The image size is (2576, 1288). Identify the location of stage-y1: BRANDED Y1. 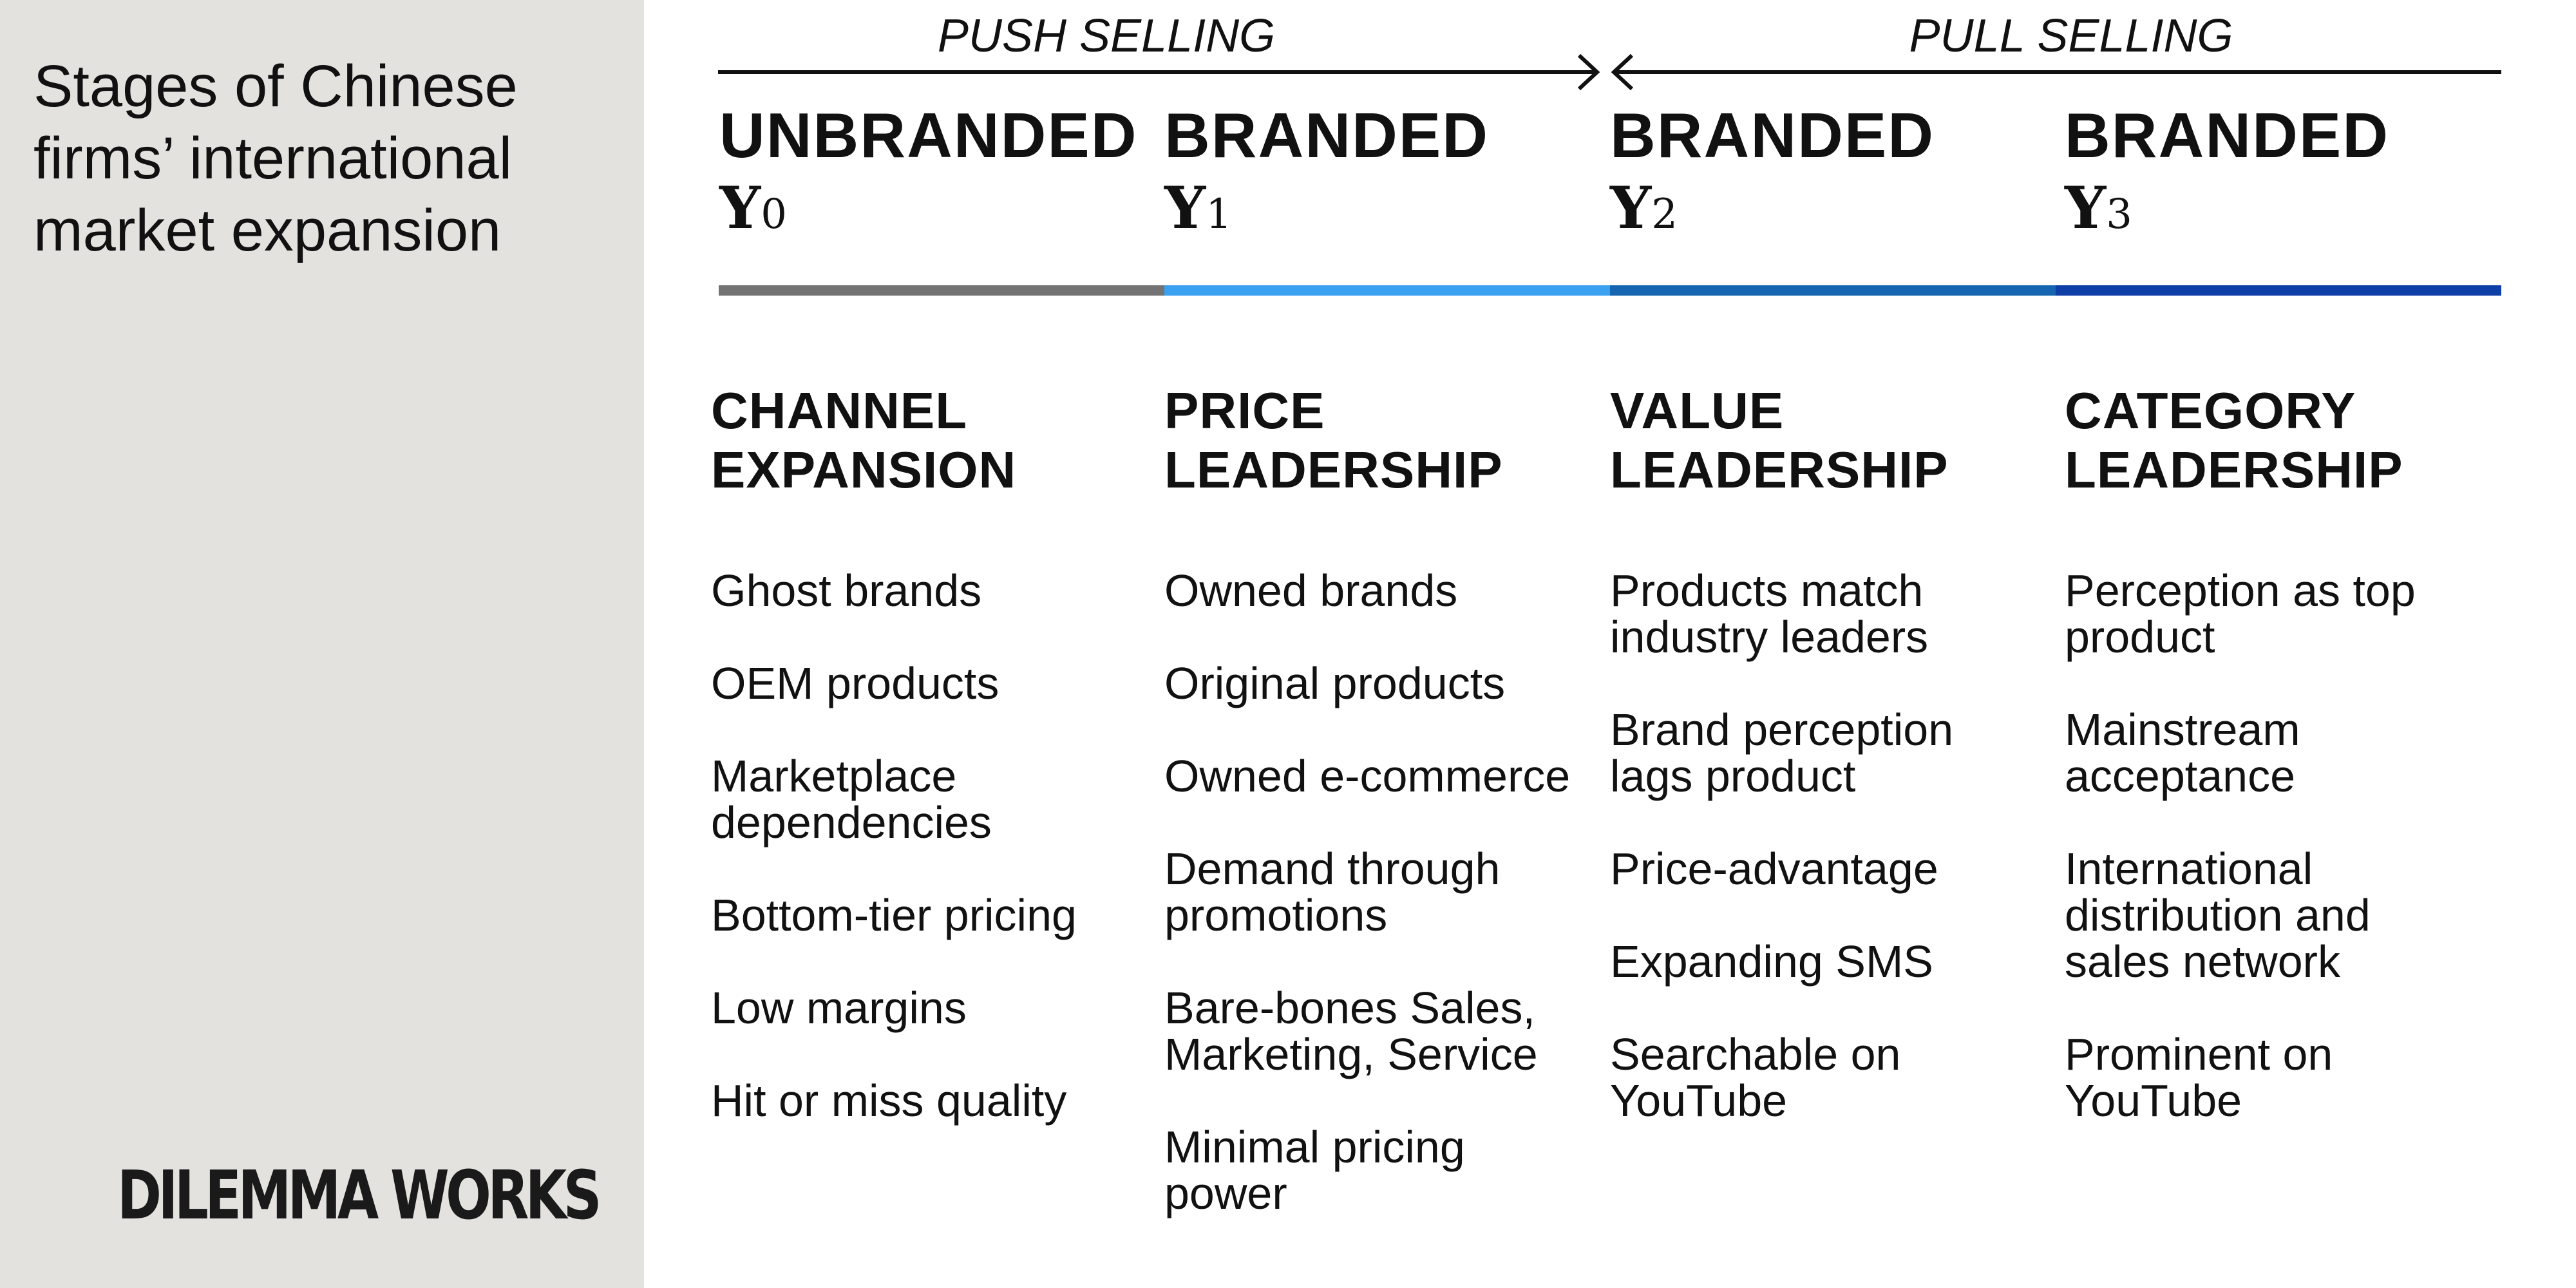
(1386, 174).